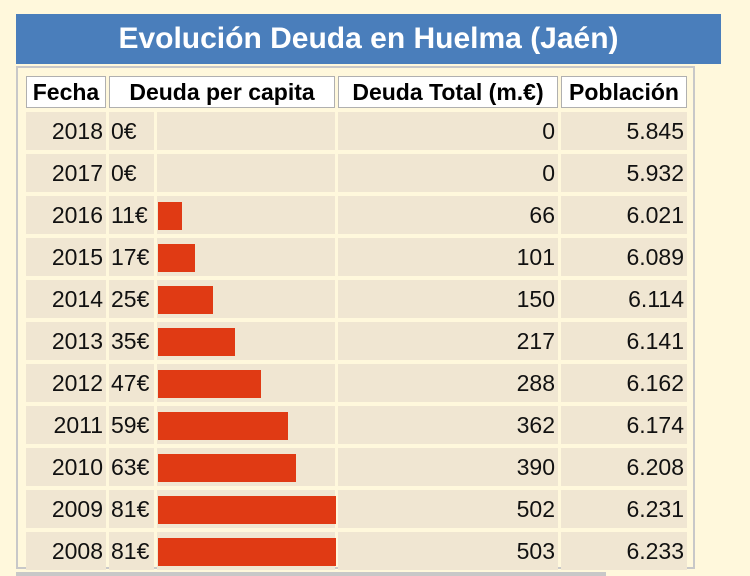  What do you see at coordinates (624, 173) in the screenshot?
I see `row-poblacion: 5.932` at bounding box center [624, 173].